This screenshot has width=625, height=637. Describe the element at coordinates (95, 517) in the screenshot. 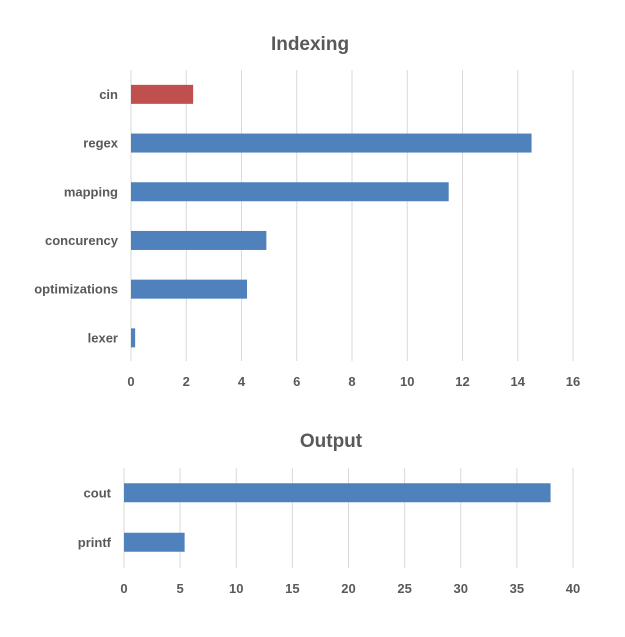

I see `output-category-labels: cout printf` at that location.